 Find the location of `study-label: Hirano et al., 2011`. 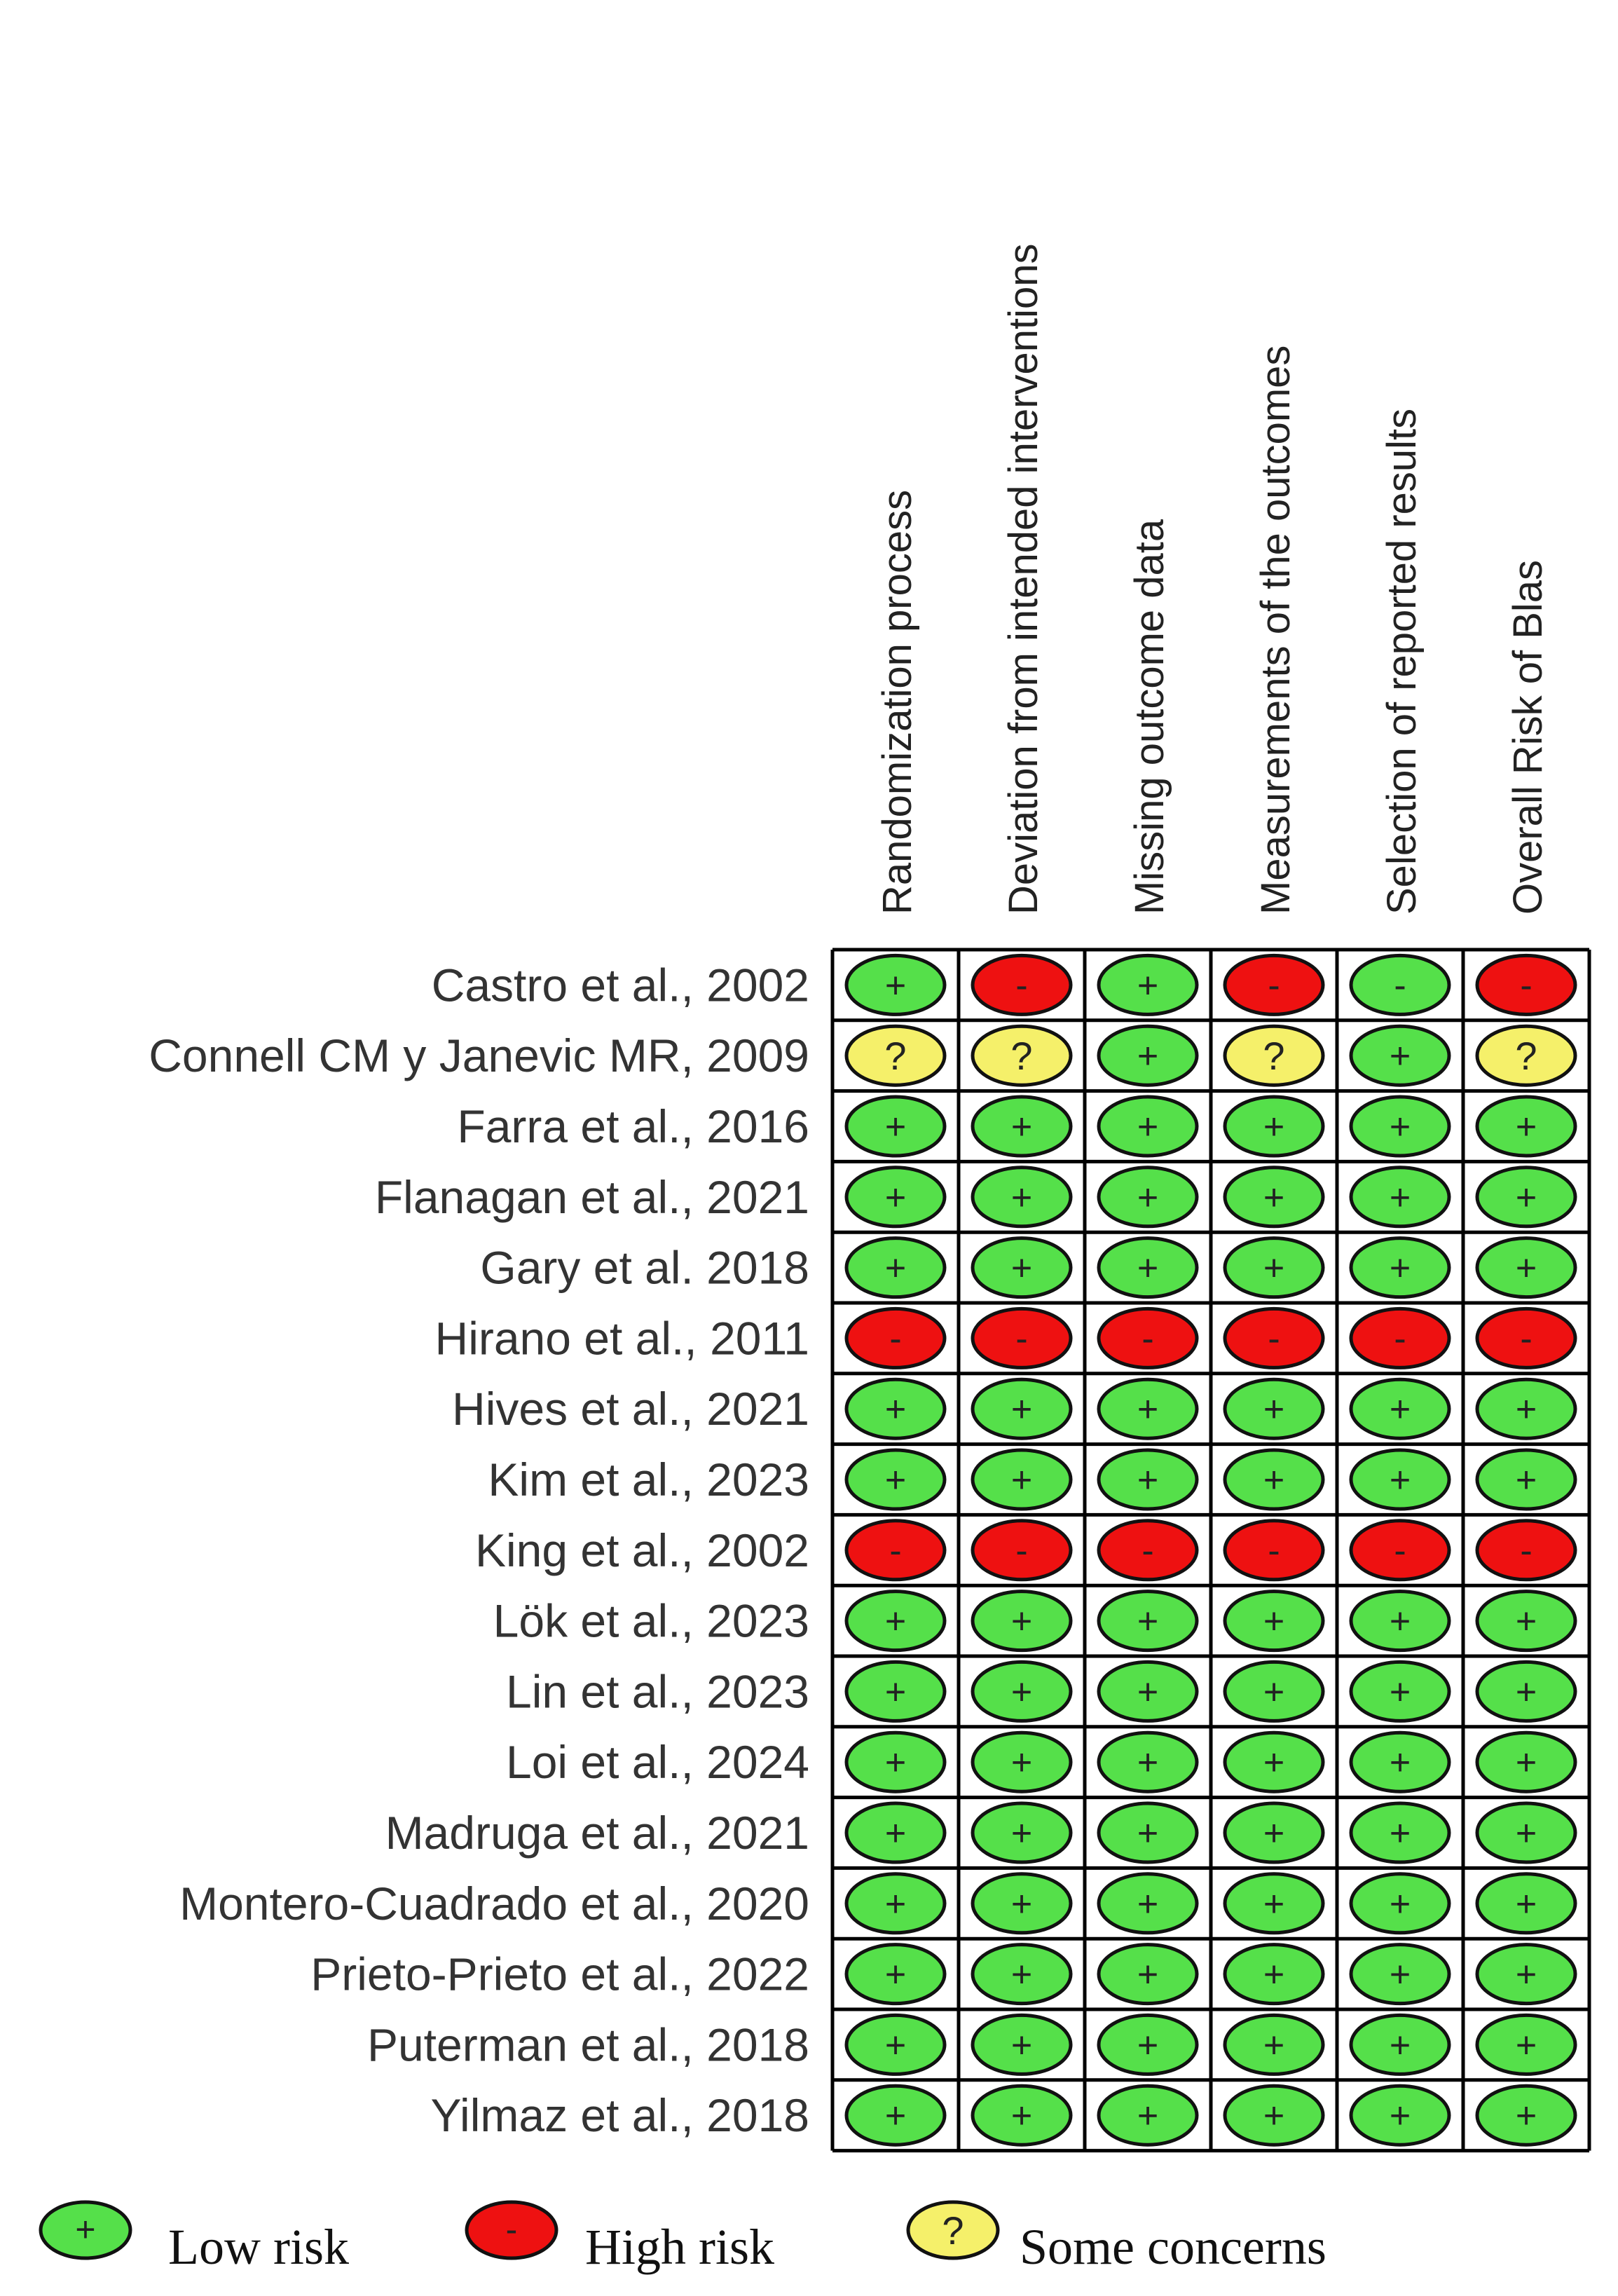

study-label: Hirano et al., 2011 is located at coordinates (622, 1338).